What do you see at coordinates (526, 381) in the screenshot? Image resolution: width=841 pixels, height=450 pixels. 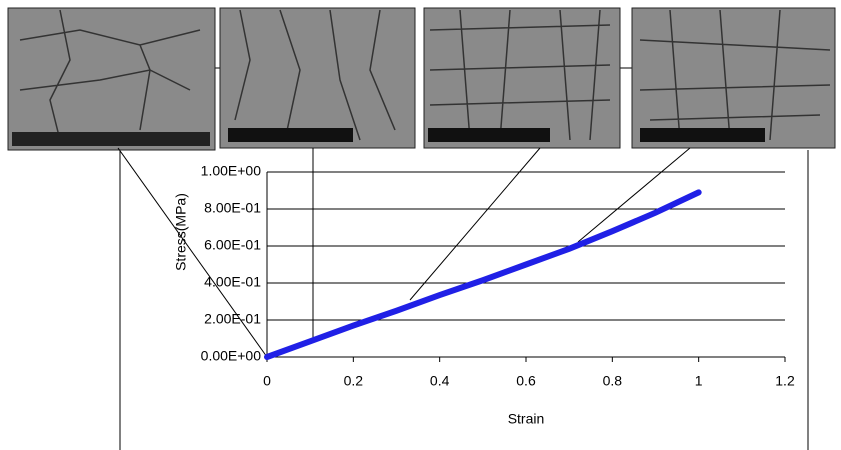 I see `x-tick-label: 0.6` at bounding box center [526, 381].